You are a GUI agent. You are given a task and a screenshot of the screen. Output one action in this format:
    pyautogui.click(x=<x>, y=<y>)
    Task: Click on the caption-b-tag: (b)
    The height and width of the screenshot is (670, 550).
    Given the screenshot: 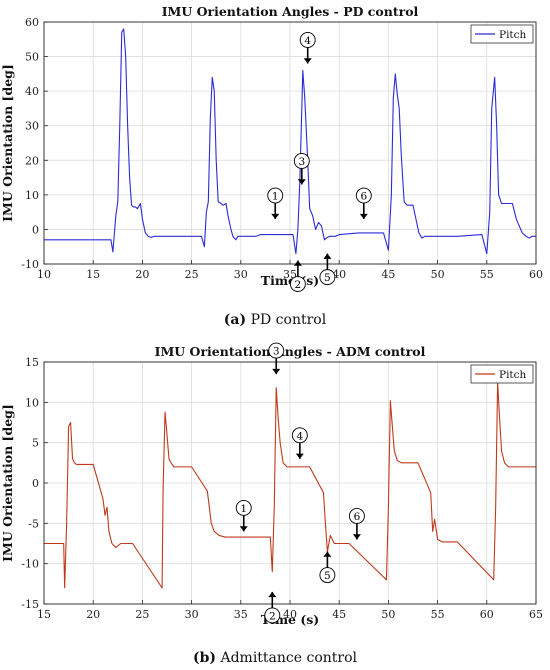 What is the action you would take?
    pyautogui.click(x=204, y=658)
    